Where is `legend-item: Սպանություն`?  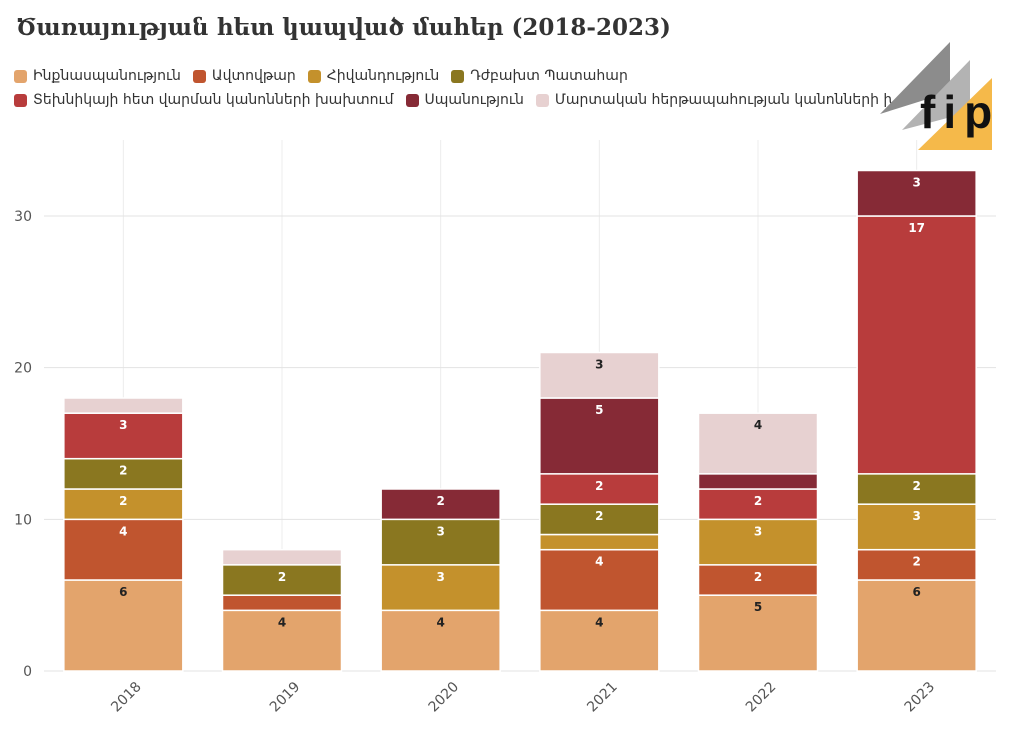 legend-item: Սպանություն is located at coordinates (464, 100).